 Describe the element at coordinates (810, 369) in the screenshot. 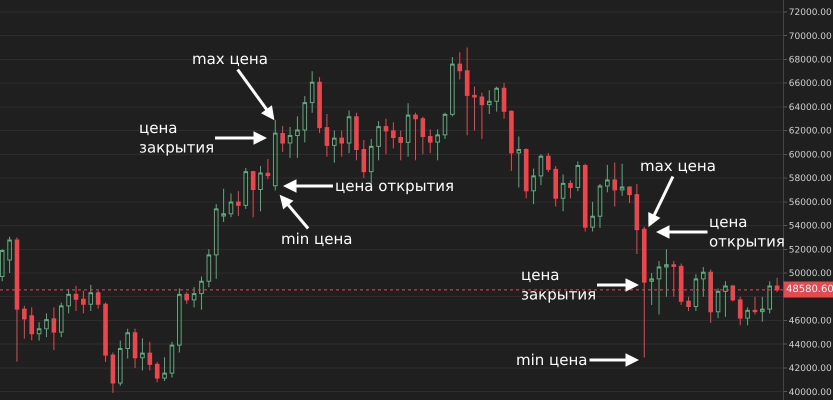

I see `y-tick-label: 42000.00` at that location.